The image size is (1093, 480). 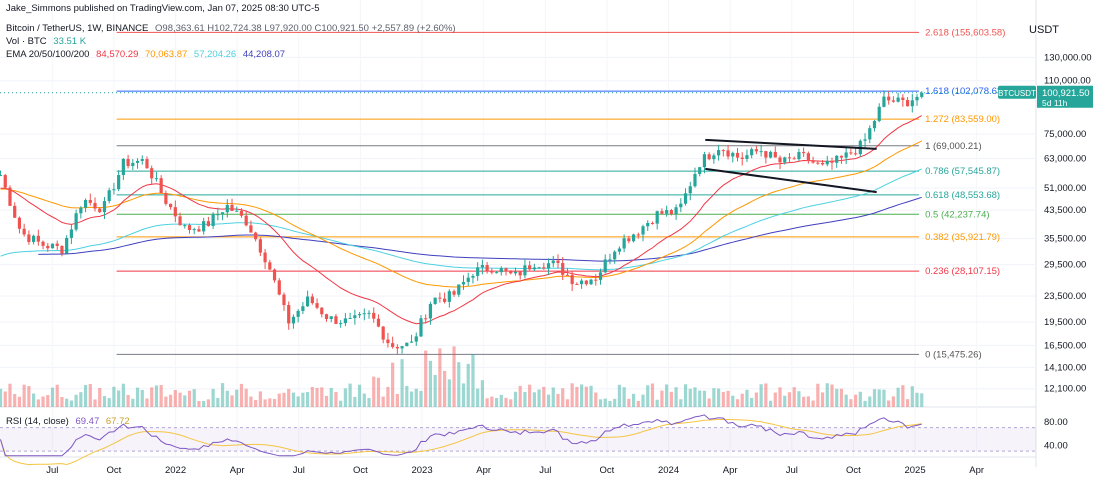 I want to click on price-tag-value: 100,921.50, so click(x=1066, y=93).